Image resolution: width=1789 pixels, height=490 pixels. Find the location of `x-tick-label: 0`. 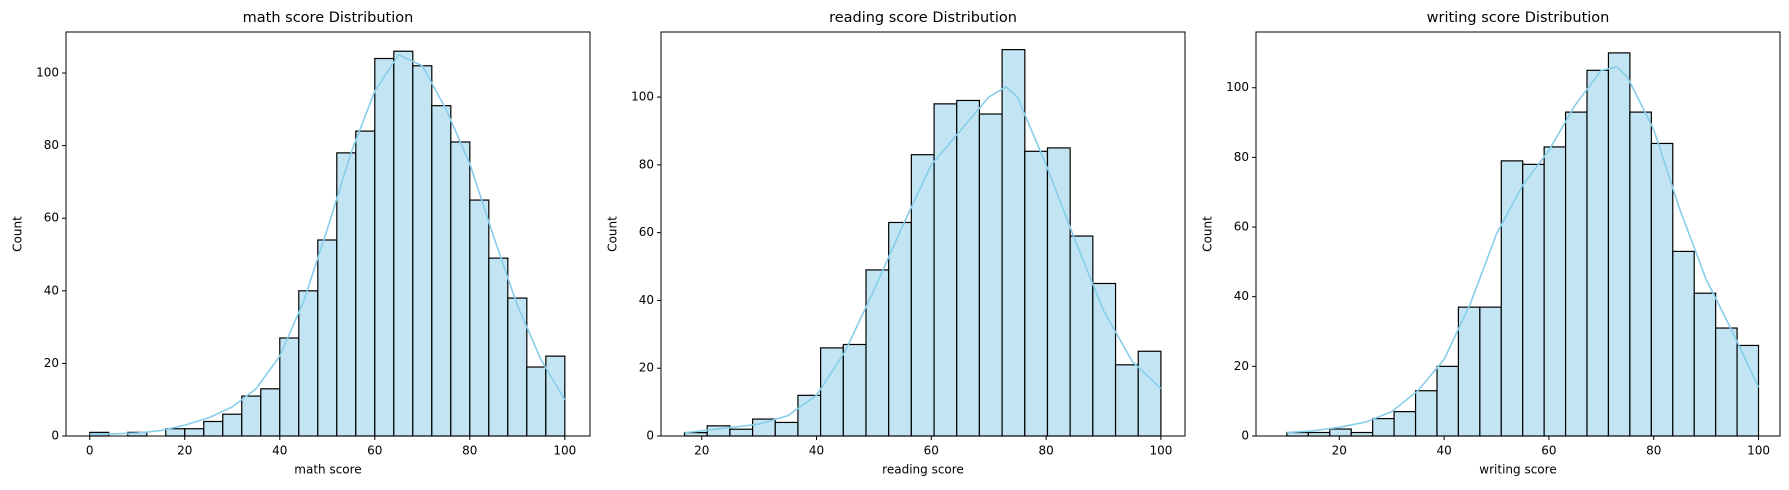

x-tick-label: 0 is located at coordinates (90, 451).